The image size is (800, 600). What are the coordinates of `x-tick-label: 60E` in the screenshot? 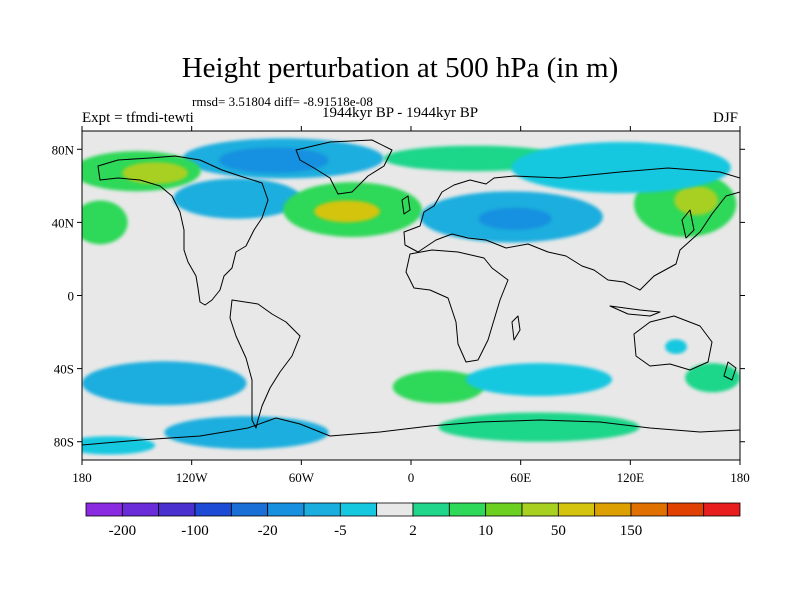 It's located at (520, 477).